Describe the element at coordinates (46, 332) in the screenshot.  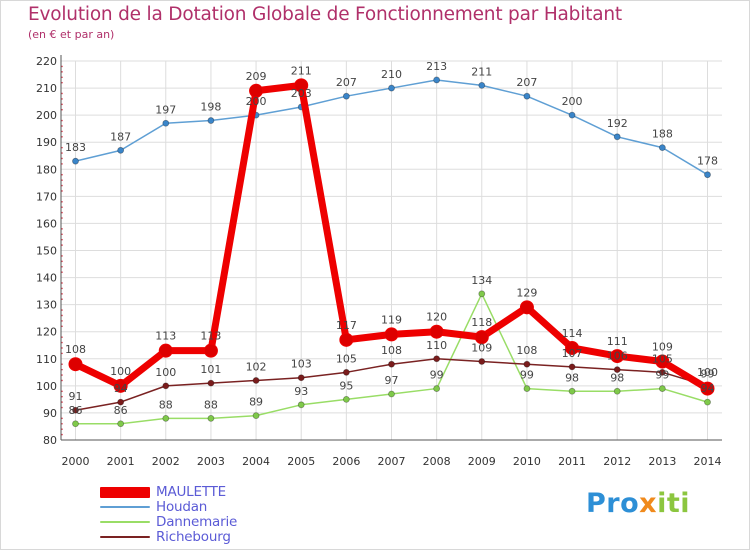
I see `y-tick-label: 120` at that location.